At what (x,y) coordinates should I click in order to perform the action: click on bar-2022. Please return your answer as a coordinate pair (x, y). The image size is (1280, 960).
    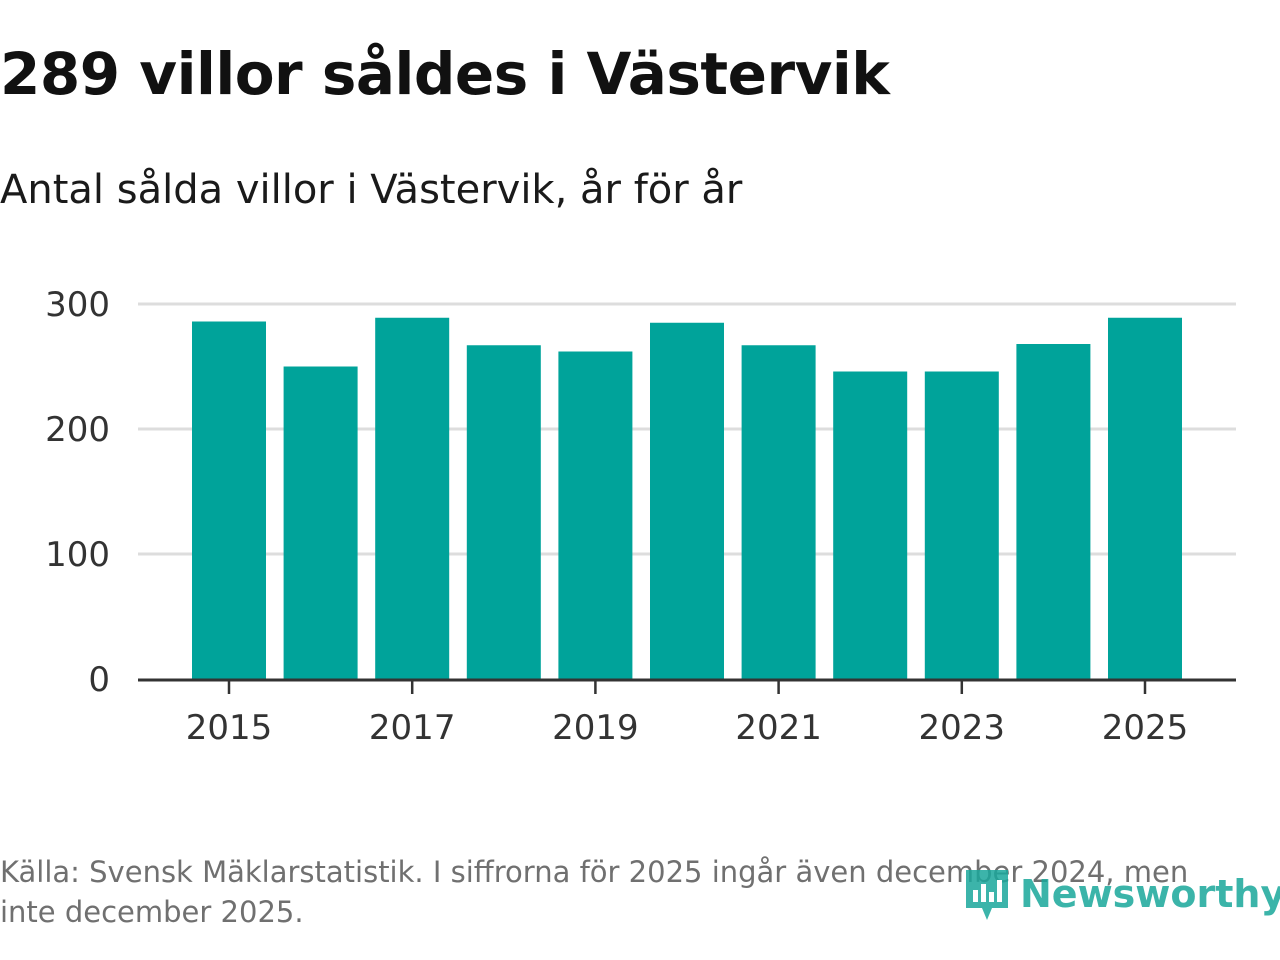
    Looking at the image, I should click on (870, 525).